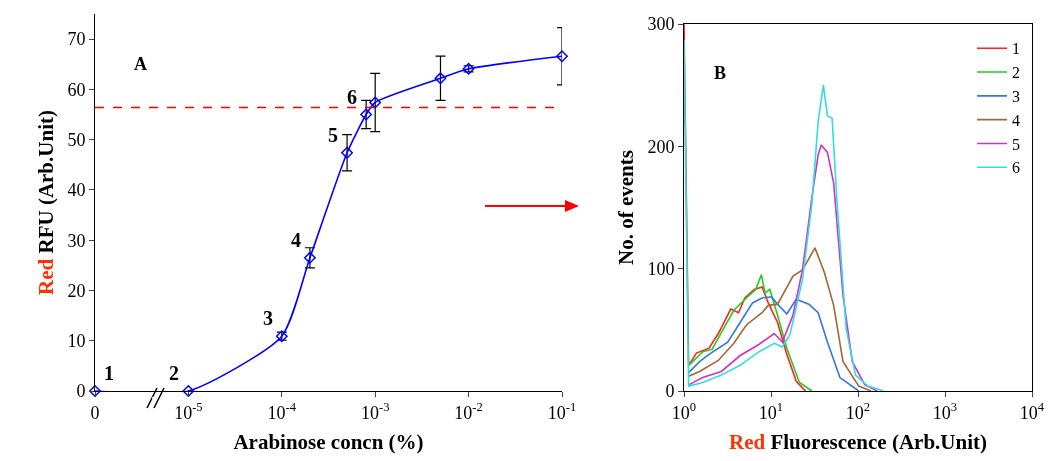 This screenshot has width=1057, height=461. Describe the element at coordinates (296, 240) in the screenshot. I see `annotation: 4` at that location.